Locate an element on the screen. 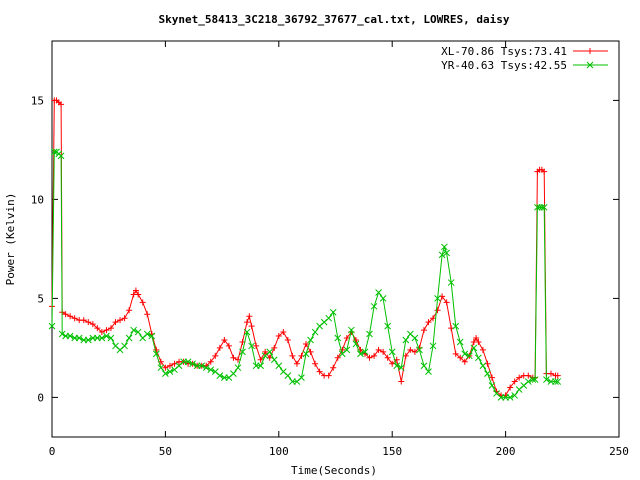  x-tick-label: 250 is located at coordinates (619, 451).